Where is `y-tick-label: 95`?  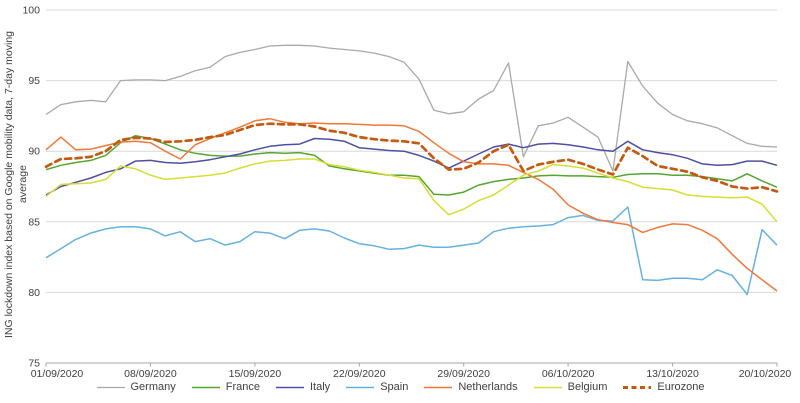 y-tick-label: 95 is located at coordinates (34, 81).